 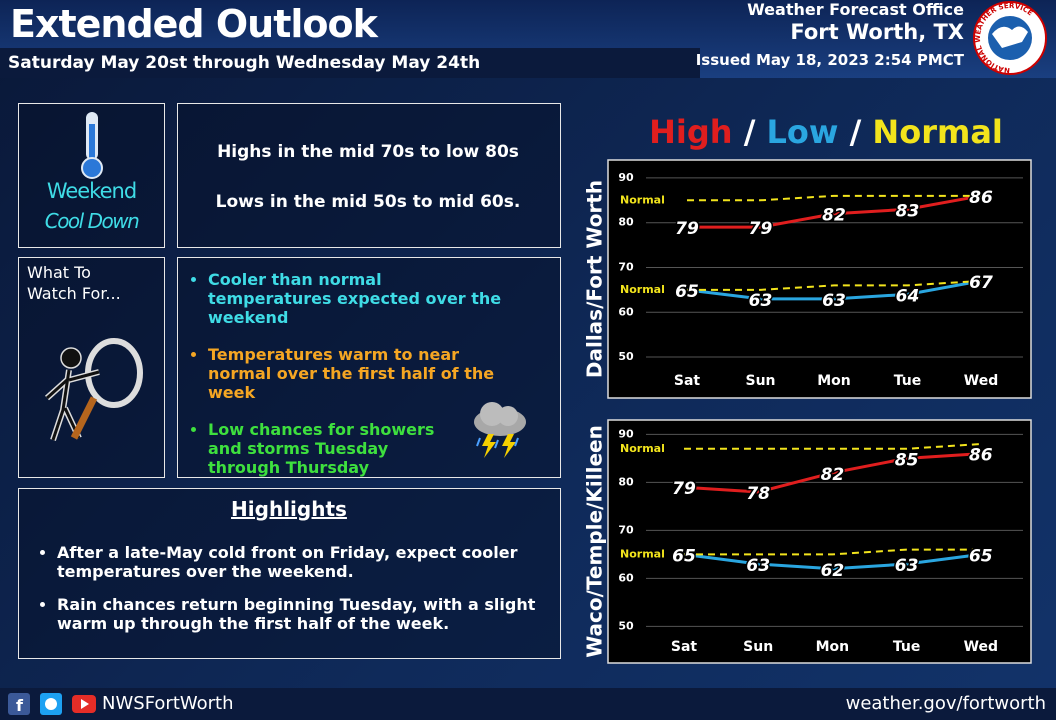 I want to click on magnifier-icon, so click(x=93, y=389).